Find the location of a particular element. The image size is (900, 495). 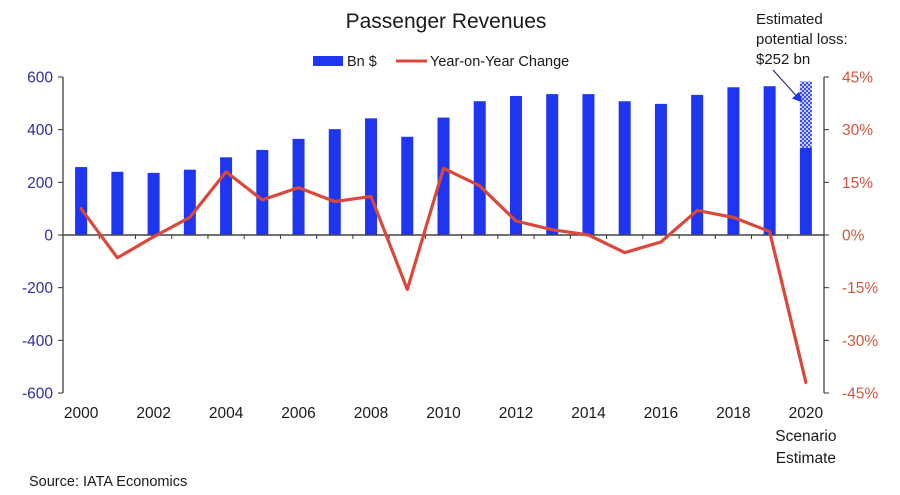

left-tick-label: 600 is located at coordinates (40, 78).